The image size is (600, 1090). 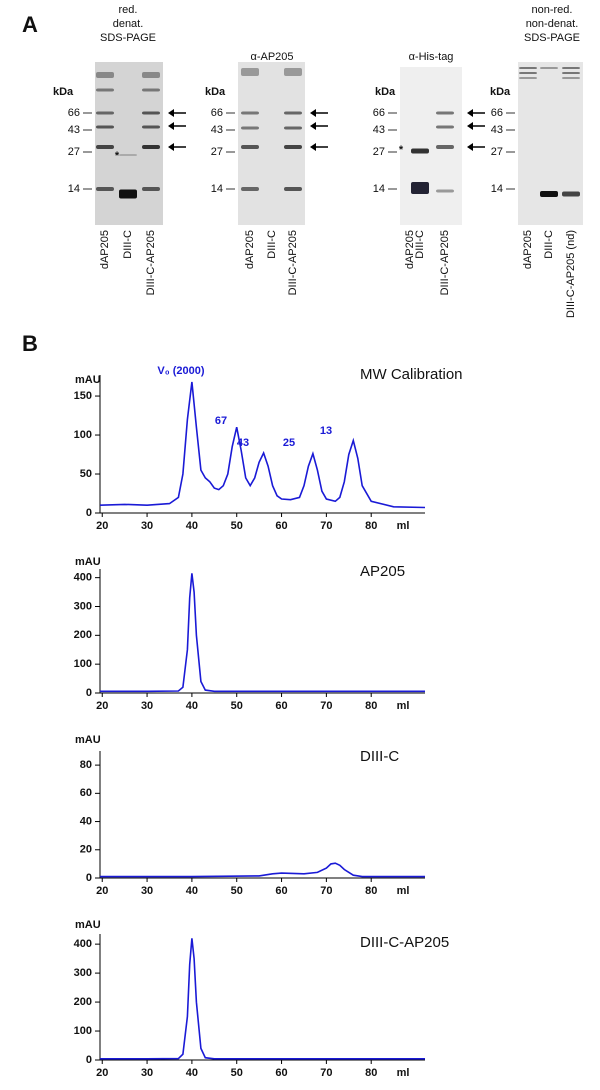 What do you see at coordinates (289, 443) in the screenshot?
I see `peak-label: 25` at bounding box center [289, 443].